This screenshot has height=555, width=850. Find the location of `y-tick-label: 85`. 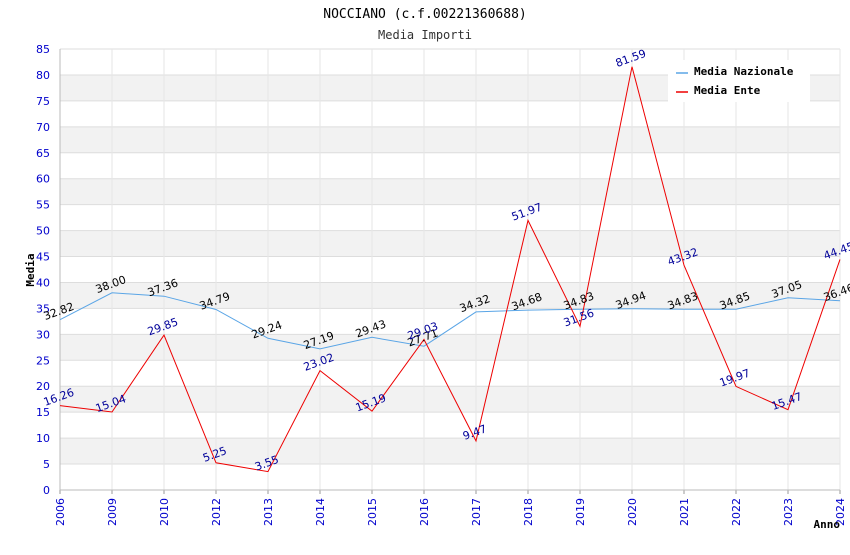

y-tick-label: 85 is located at coordinates (43, 49).